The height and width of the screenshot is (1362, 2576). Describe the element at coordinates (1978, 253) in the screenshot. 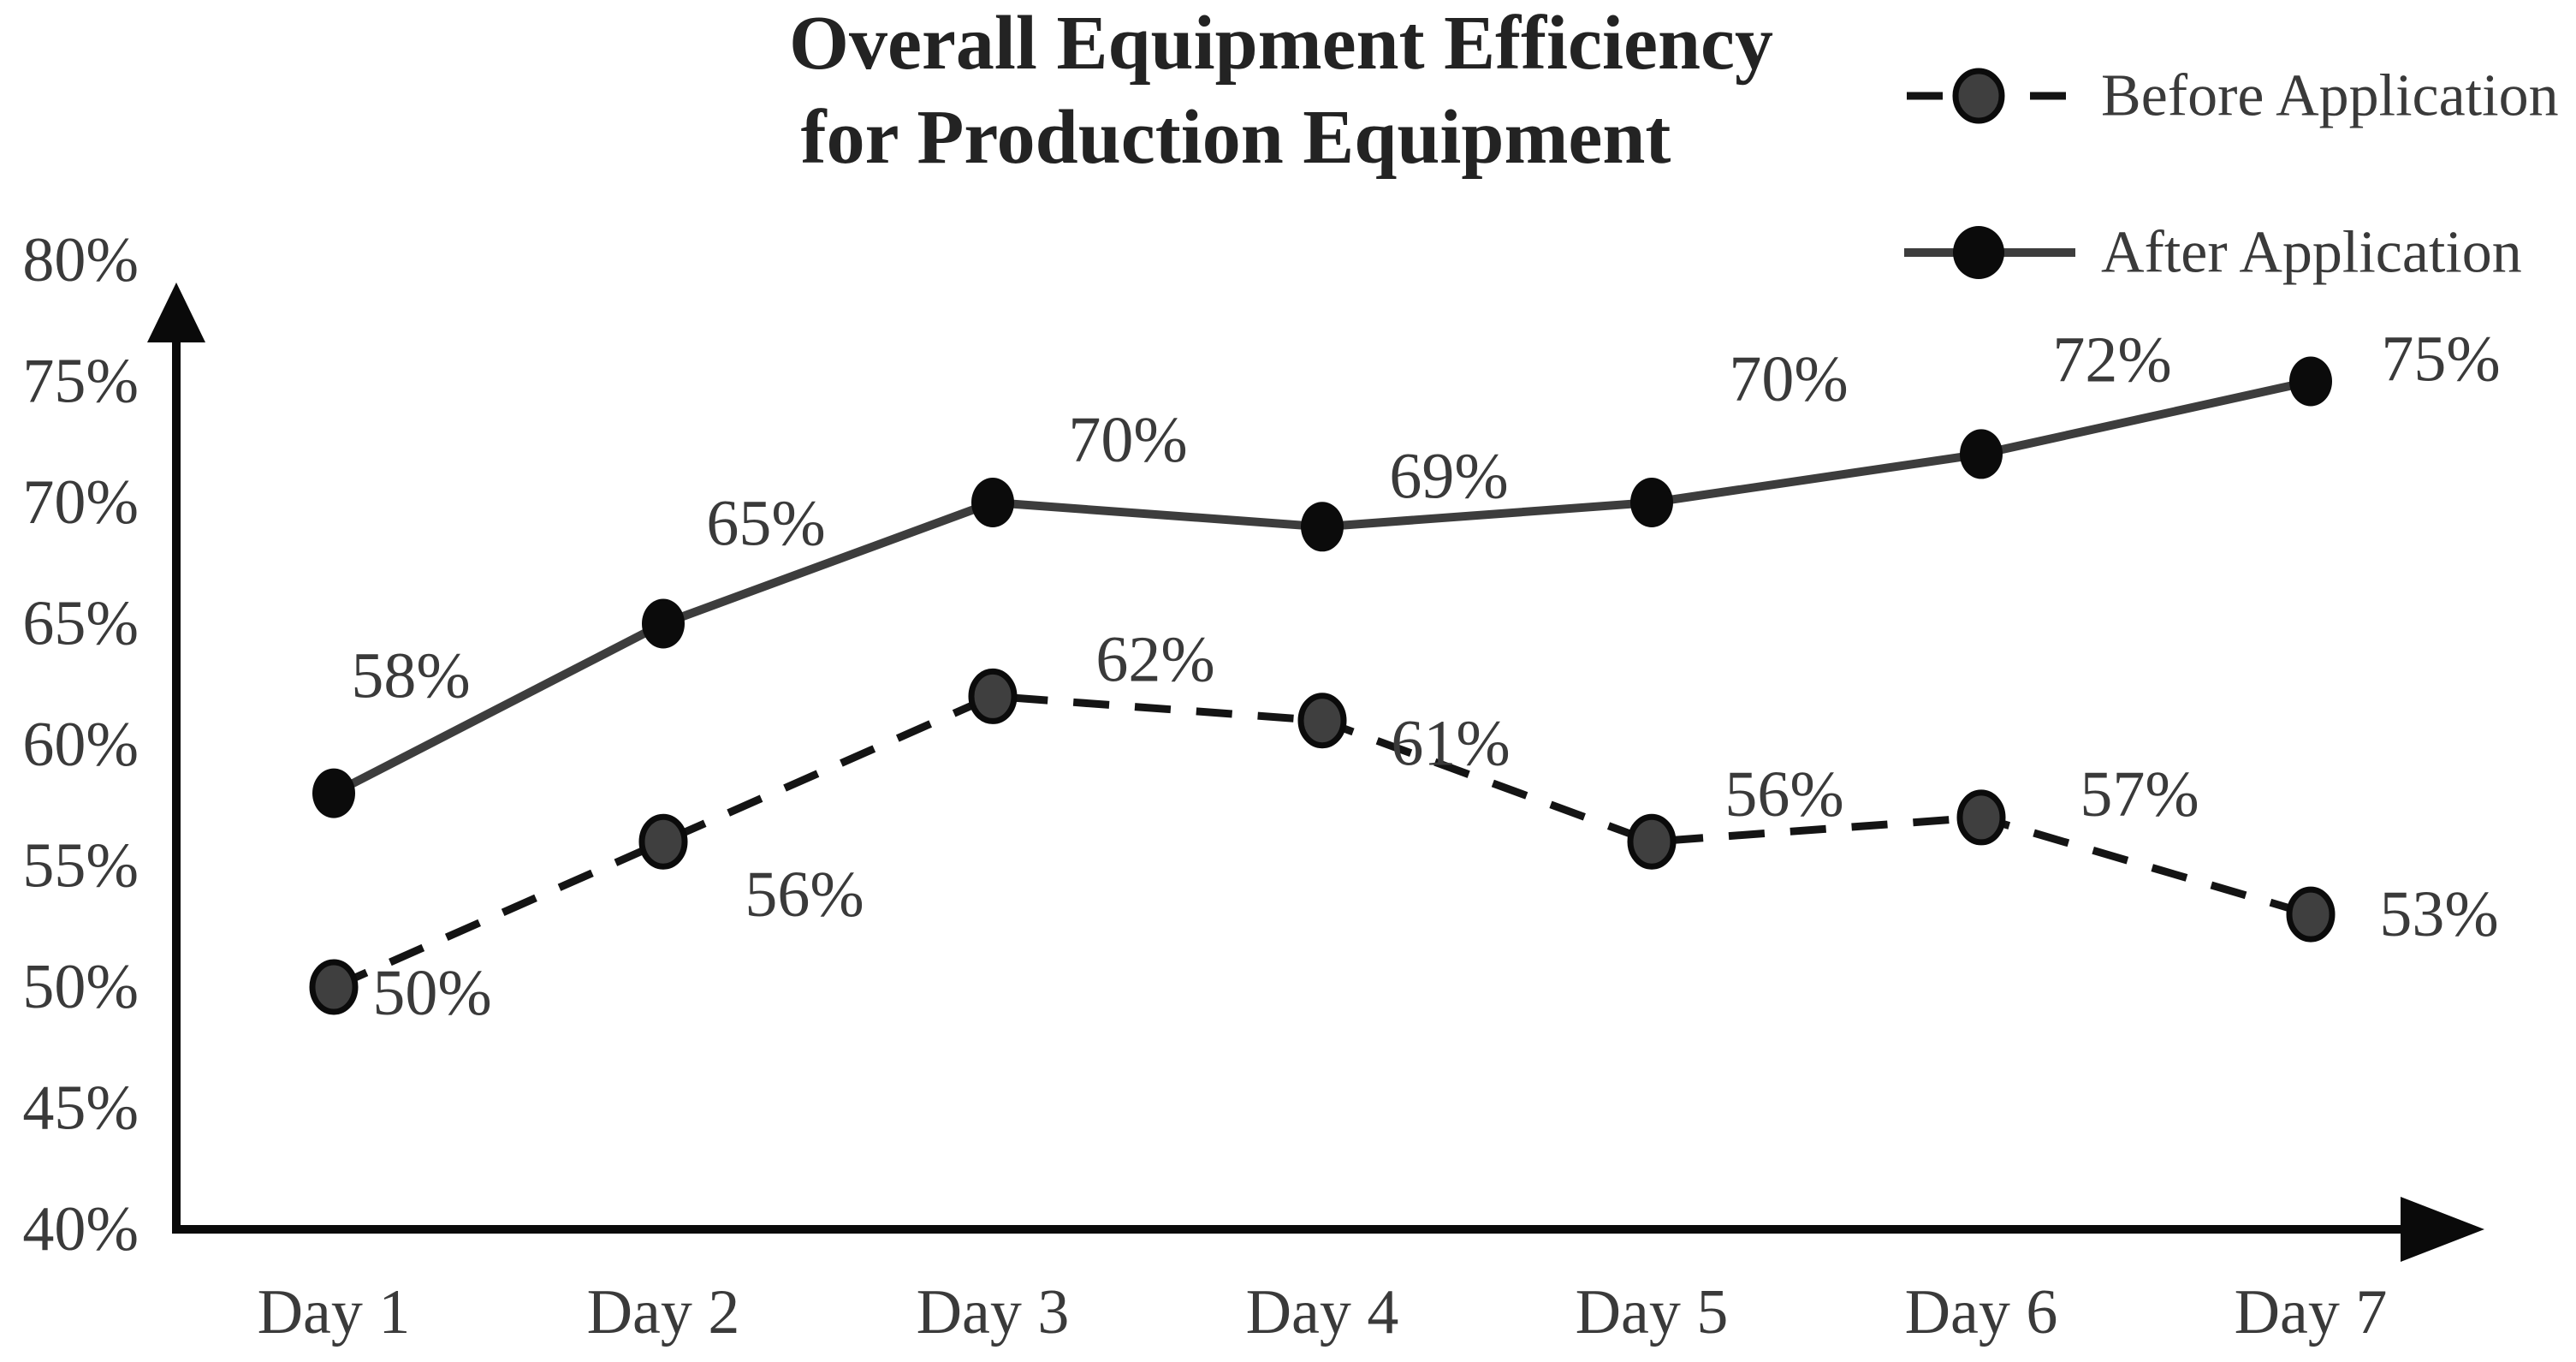

I see `legend-after-marker-icon` at that location.